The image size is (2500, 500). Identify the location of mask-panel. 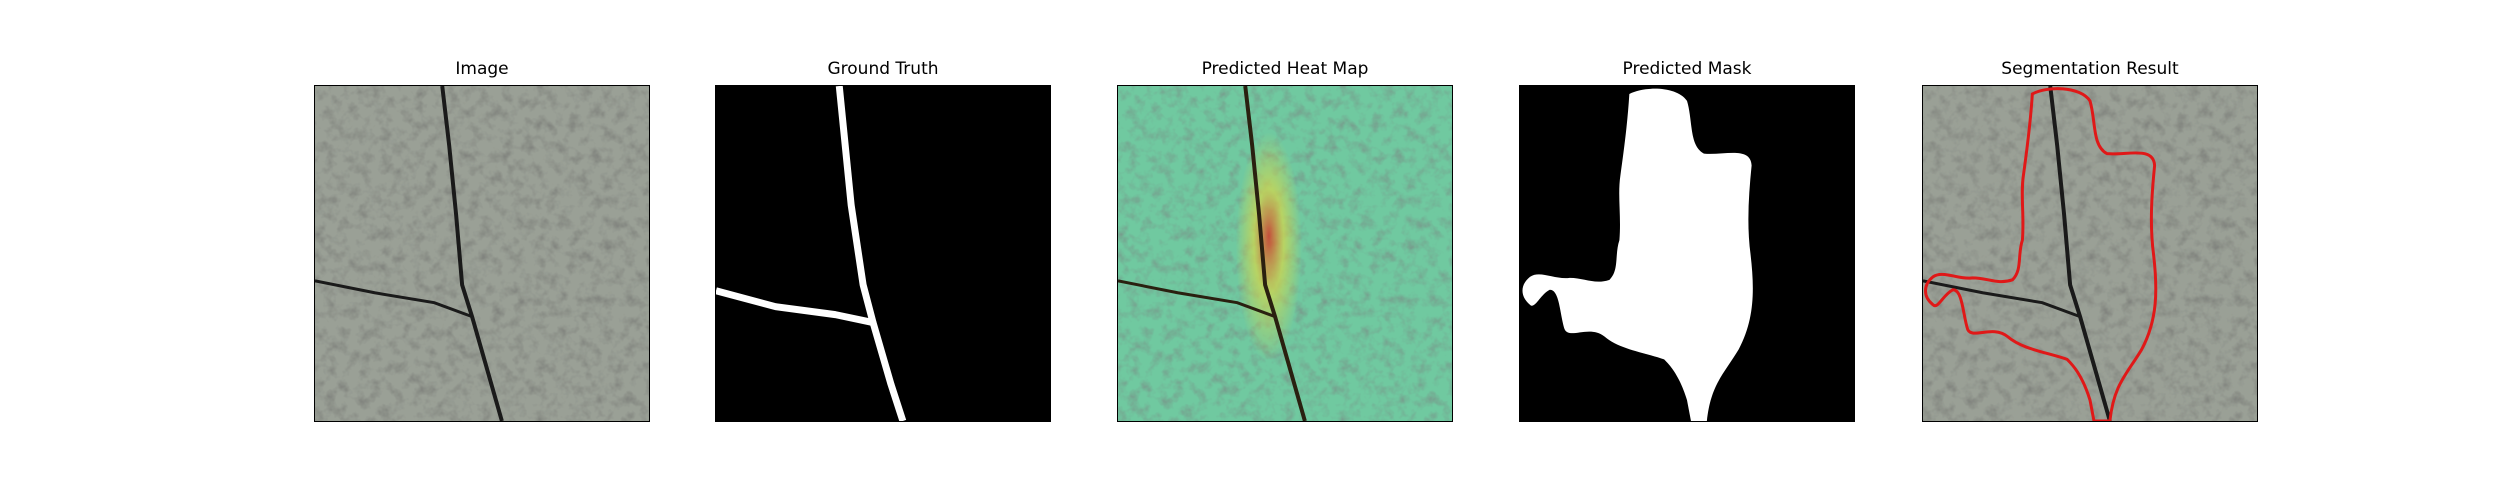
(1687, 253).